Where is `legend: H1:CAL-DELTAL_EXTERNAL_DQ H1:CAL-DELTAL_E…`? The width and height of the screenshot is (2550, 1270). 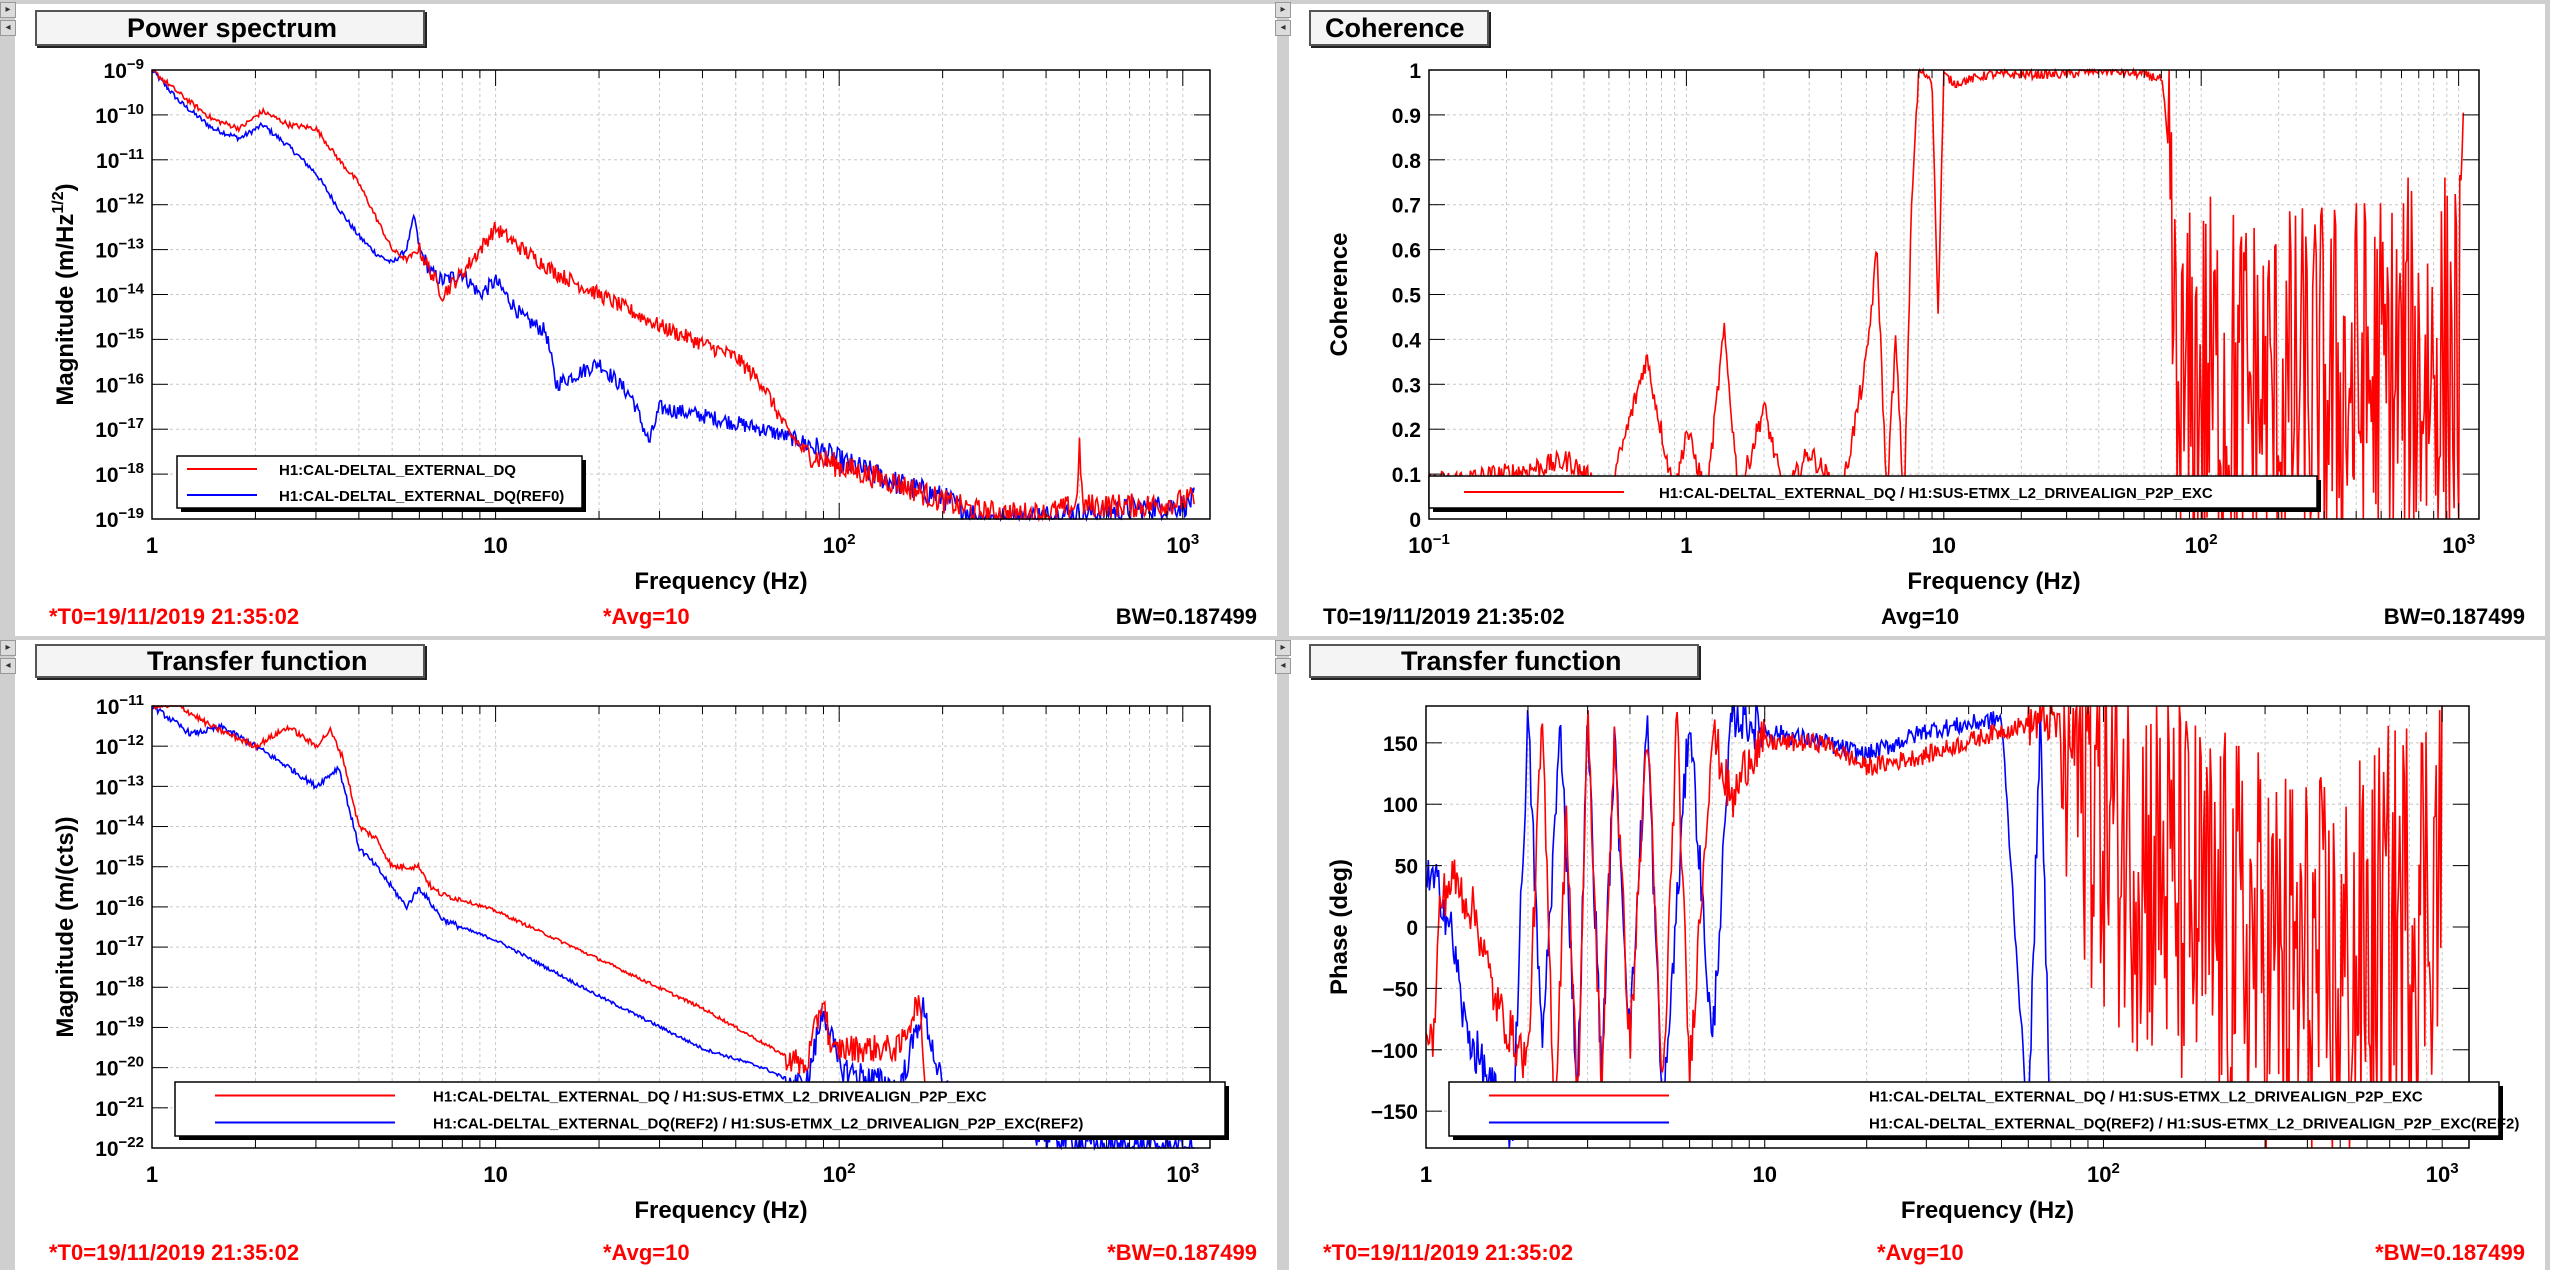 legend: H1:CAL-DELTAL_EXTERNAL_DQ H1:CAL-DELTAL_E… is located at coordinates (381, 483).